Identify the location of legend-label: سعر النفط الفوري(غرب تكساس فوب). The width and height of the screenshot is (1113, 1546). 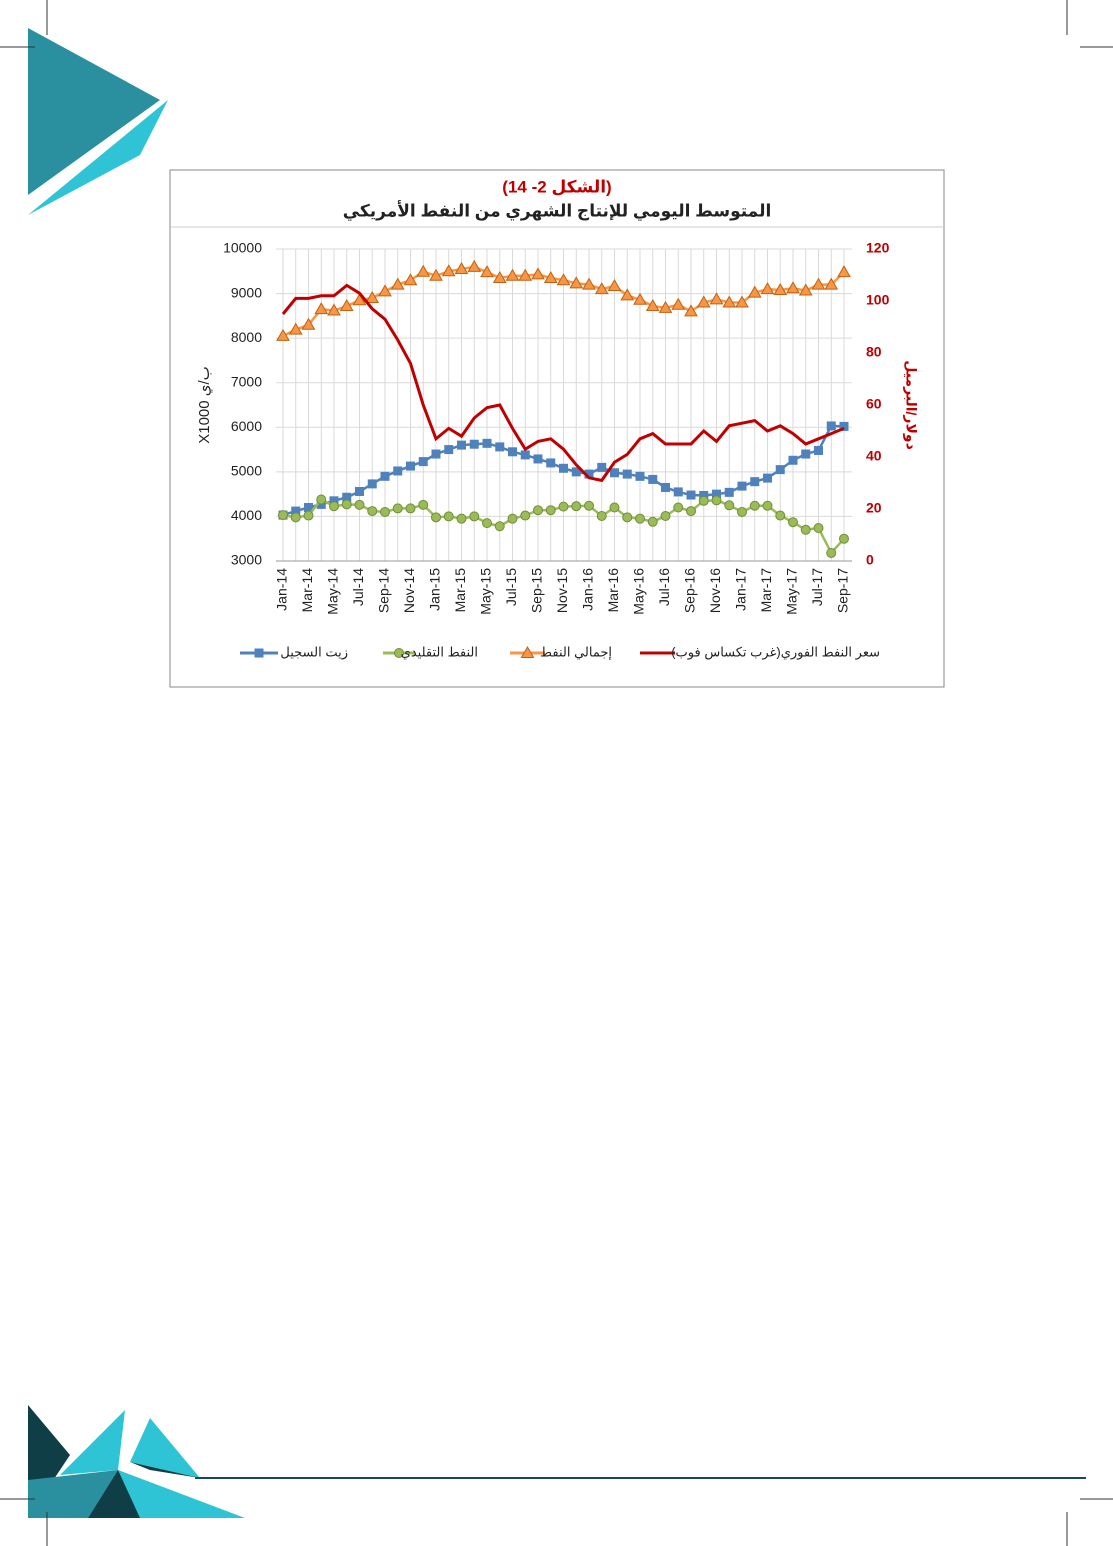
(775, 652).